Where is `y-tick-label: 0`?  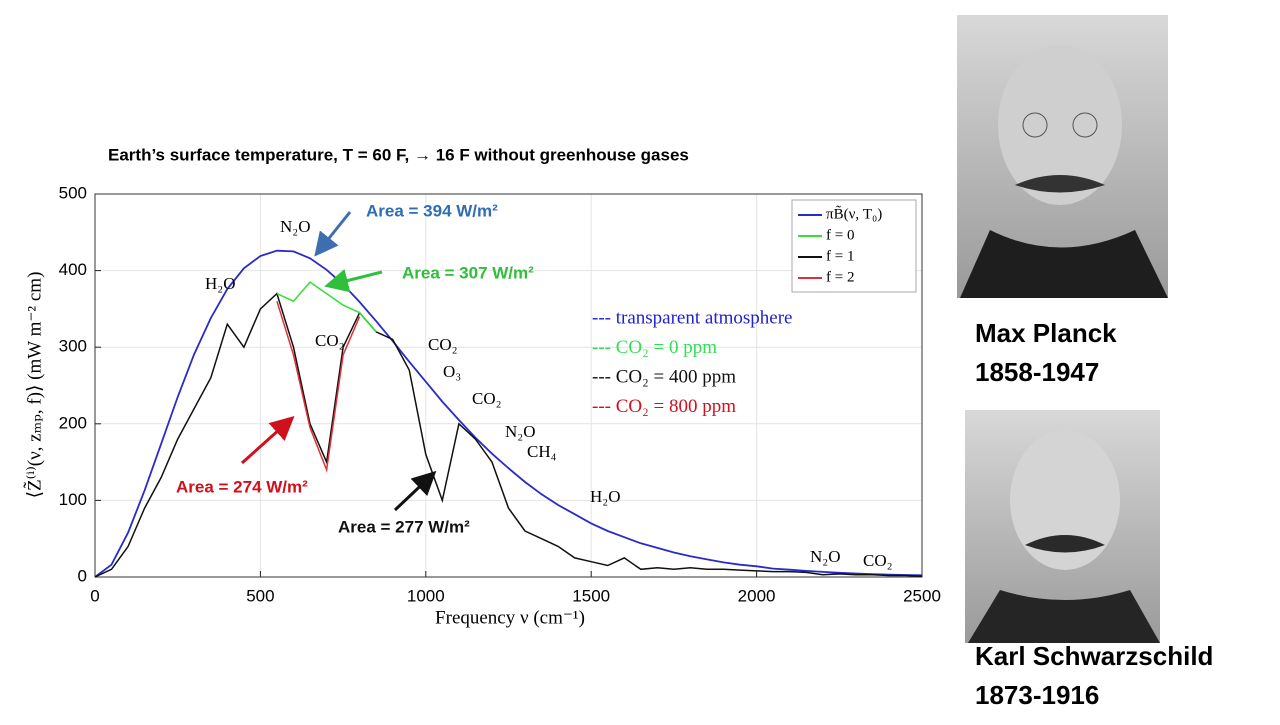
y-tick-label: 0 is located at coordinates (82, 575).